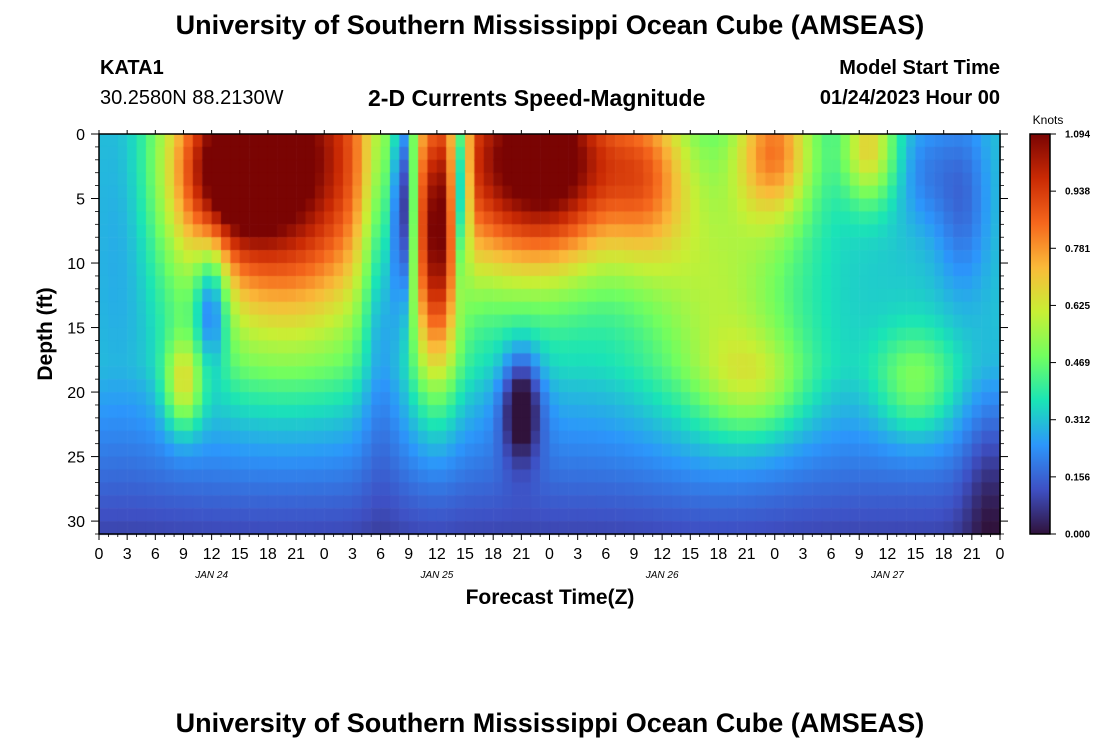 This screenshot has height=750, width=1100. Describe the element at coordinates (919, 68) in the screenshot. I see `model-start-label: Model Start Time` at that location.